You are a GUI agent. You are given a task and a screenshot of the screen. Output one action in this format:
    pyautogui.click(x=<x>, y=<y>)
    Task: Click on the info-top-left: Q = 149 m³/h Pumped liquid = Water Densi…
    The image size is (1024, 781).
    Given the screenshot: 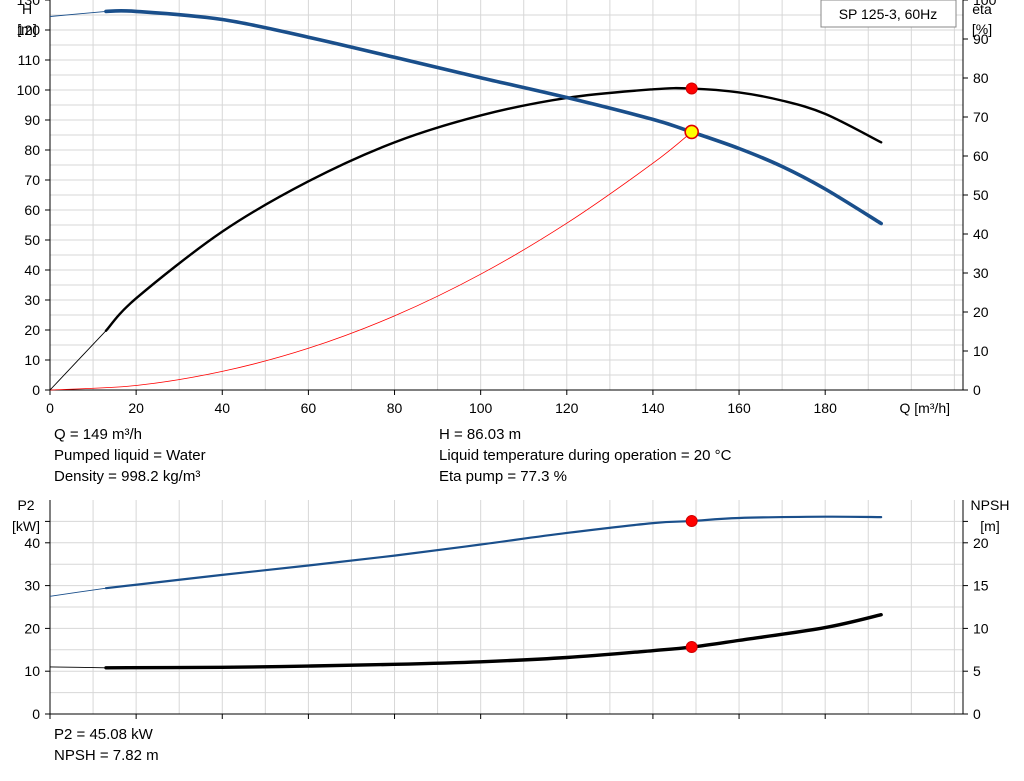 What is the action you would take?
    pyautogui.click(x=130, y=455)
    